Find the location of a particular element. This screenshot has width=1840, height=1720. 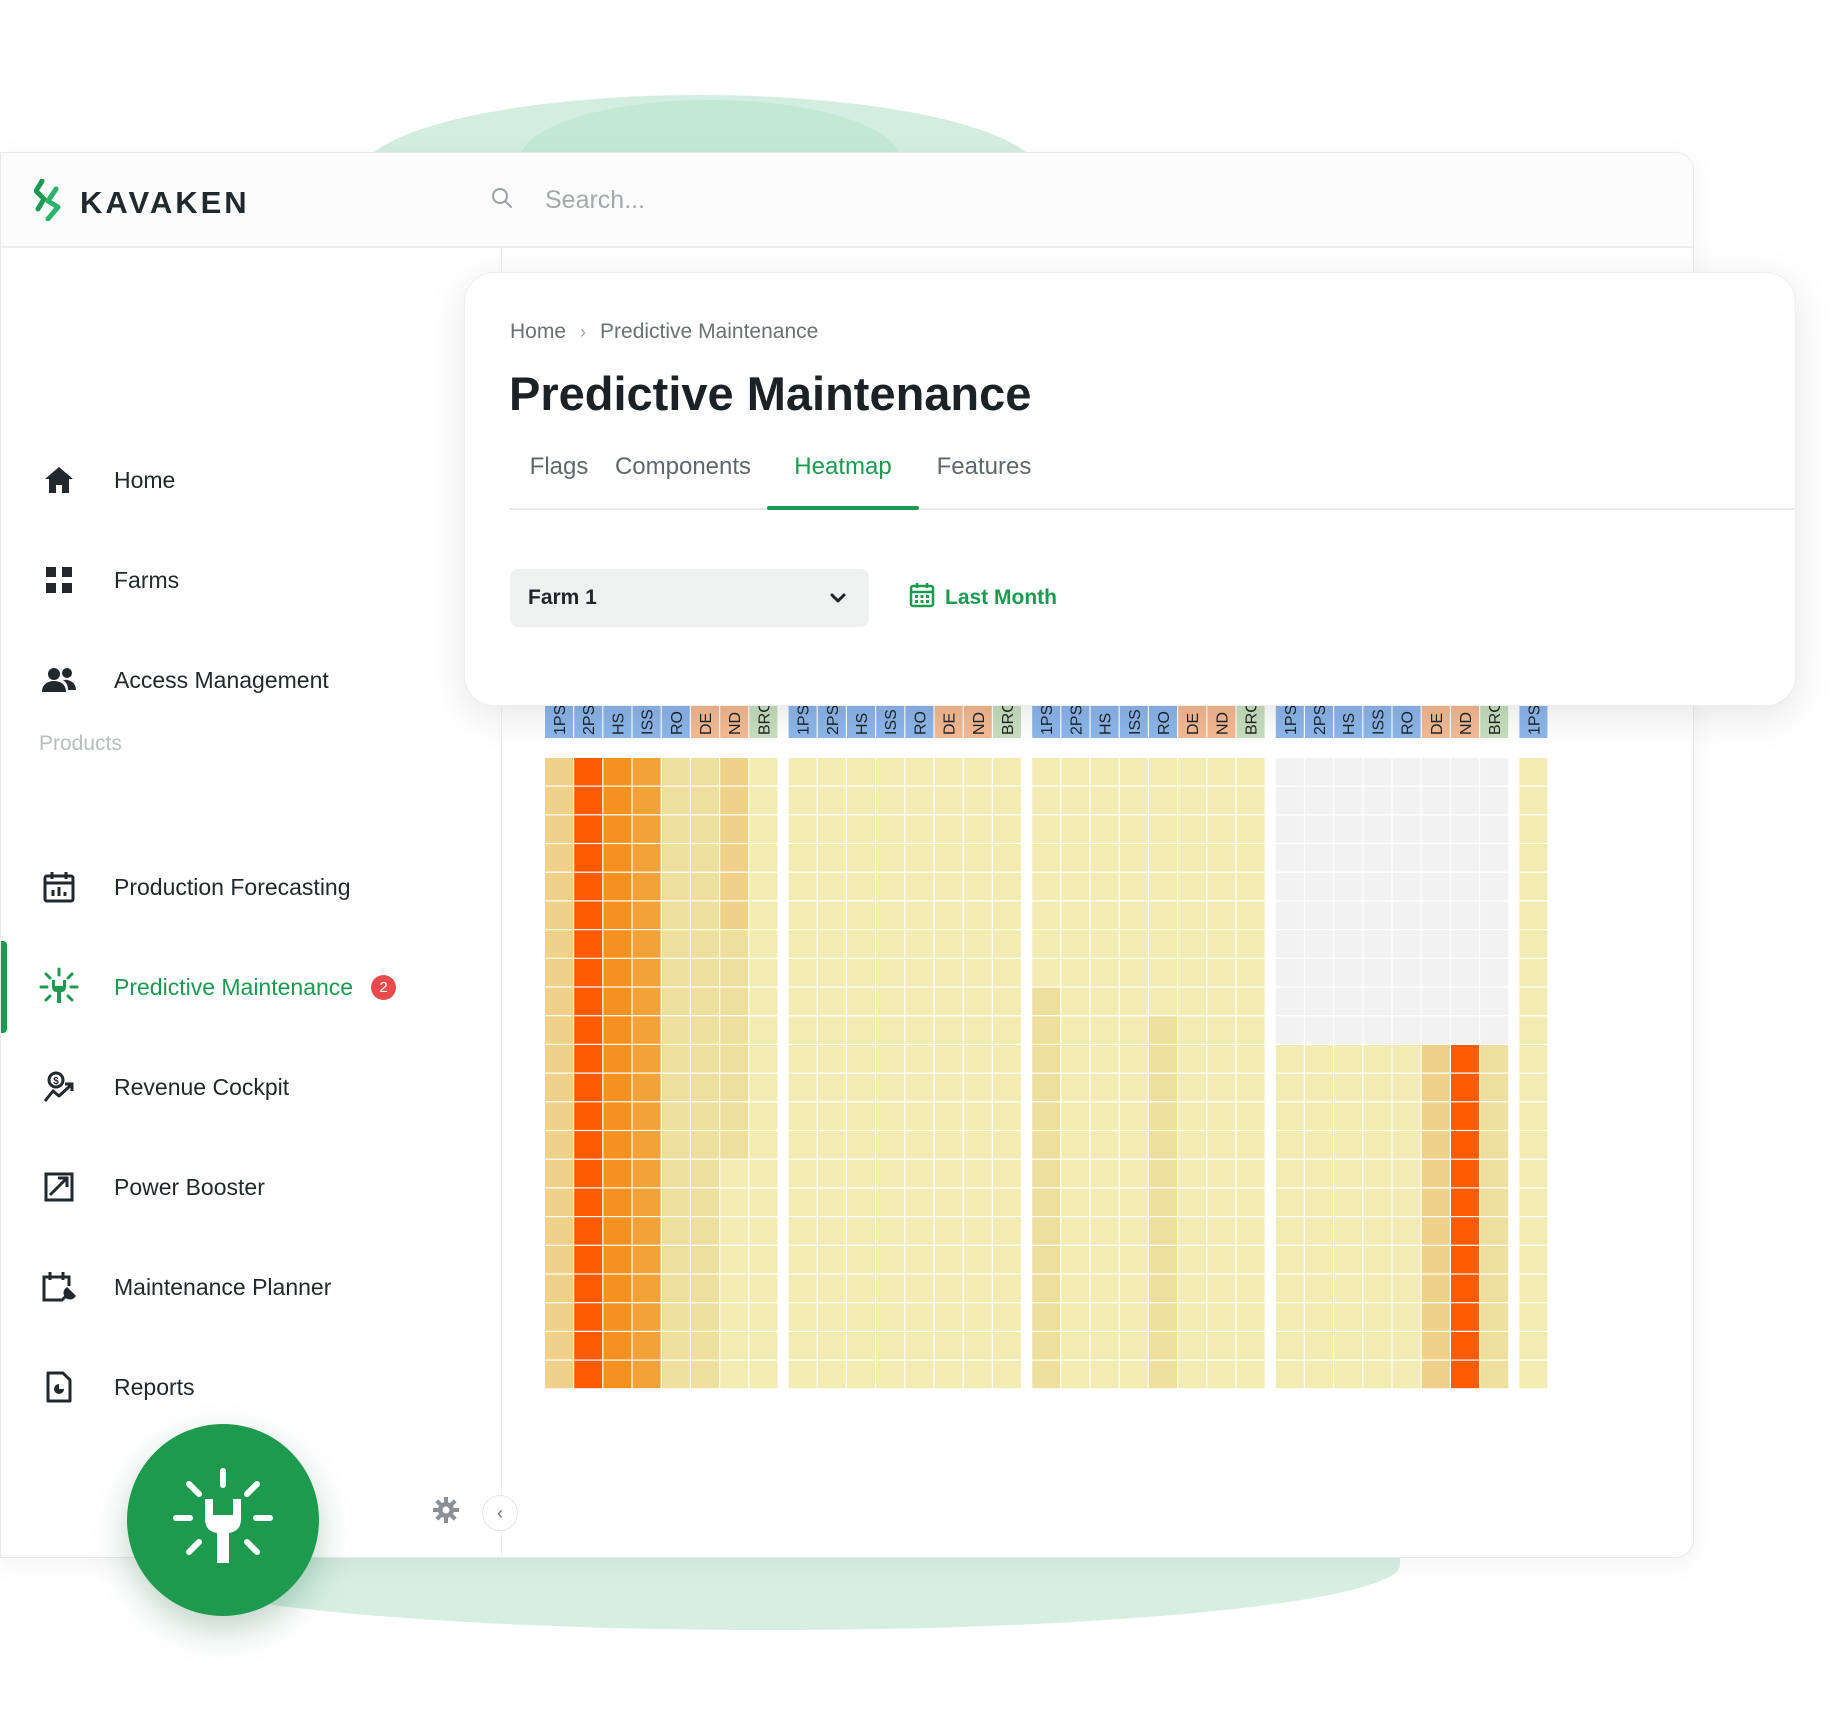

sidebar-item-reports: Reports is located at coordinates (241, 1387).